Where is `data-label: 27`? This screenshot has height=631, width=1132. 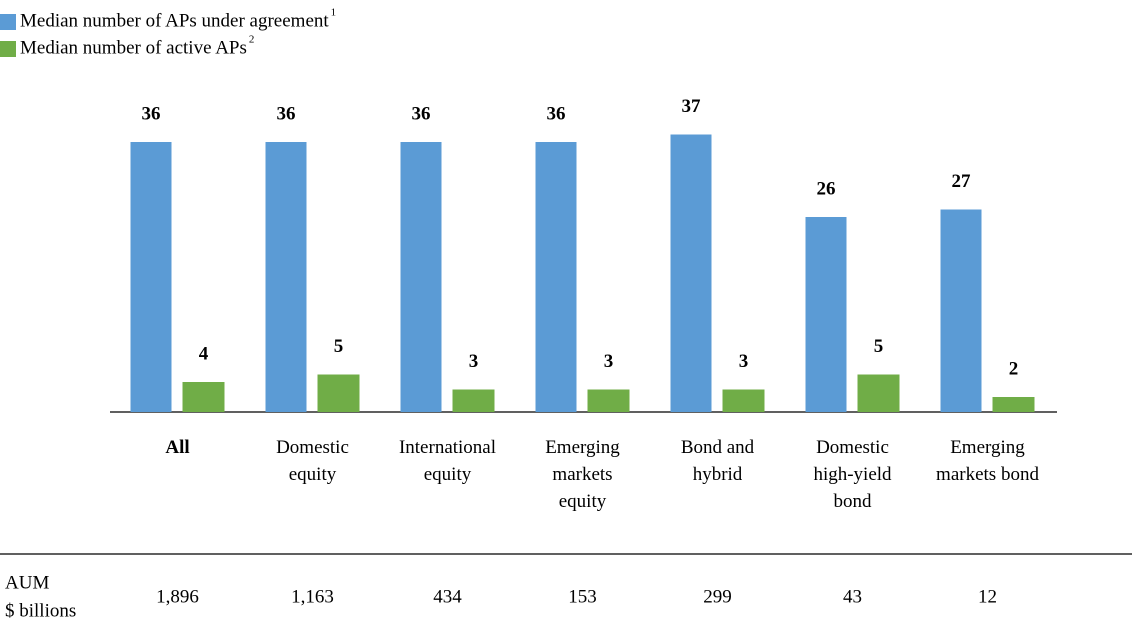
data-label: 27 is located at coordinates (962, 181).